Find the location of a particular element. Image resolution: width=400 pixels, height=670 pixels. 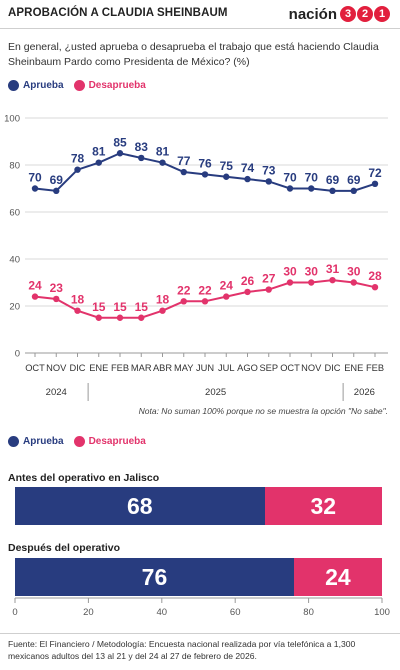

data-label-aprueba: 76 is located at coordinates (205, 163).